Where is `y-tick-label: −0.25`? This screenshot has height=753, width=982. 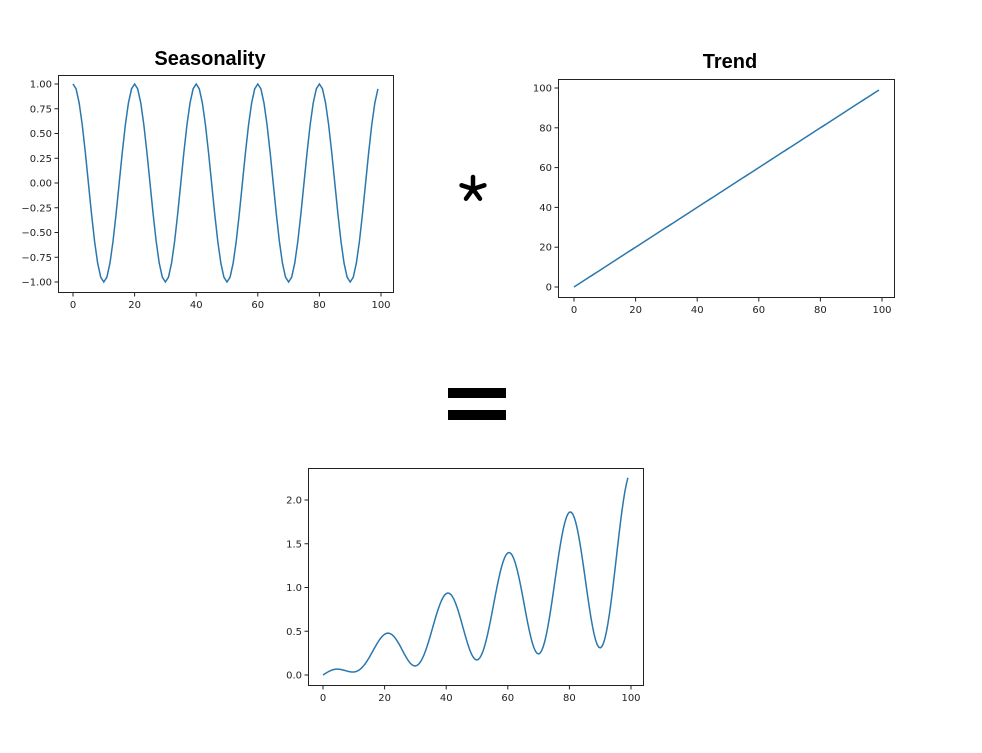 y-tick-label: −0.25 is located at coordinates (36, 208).